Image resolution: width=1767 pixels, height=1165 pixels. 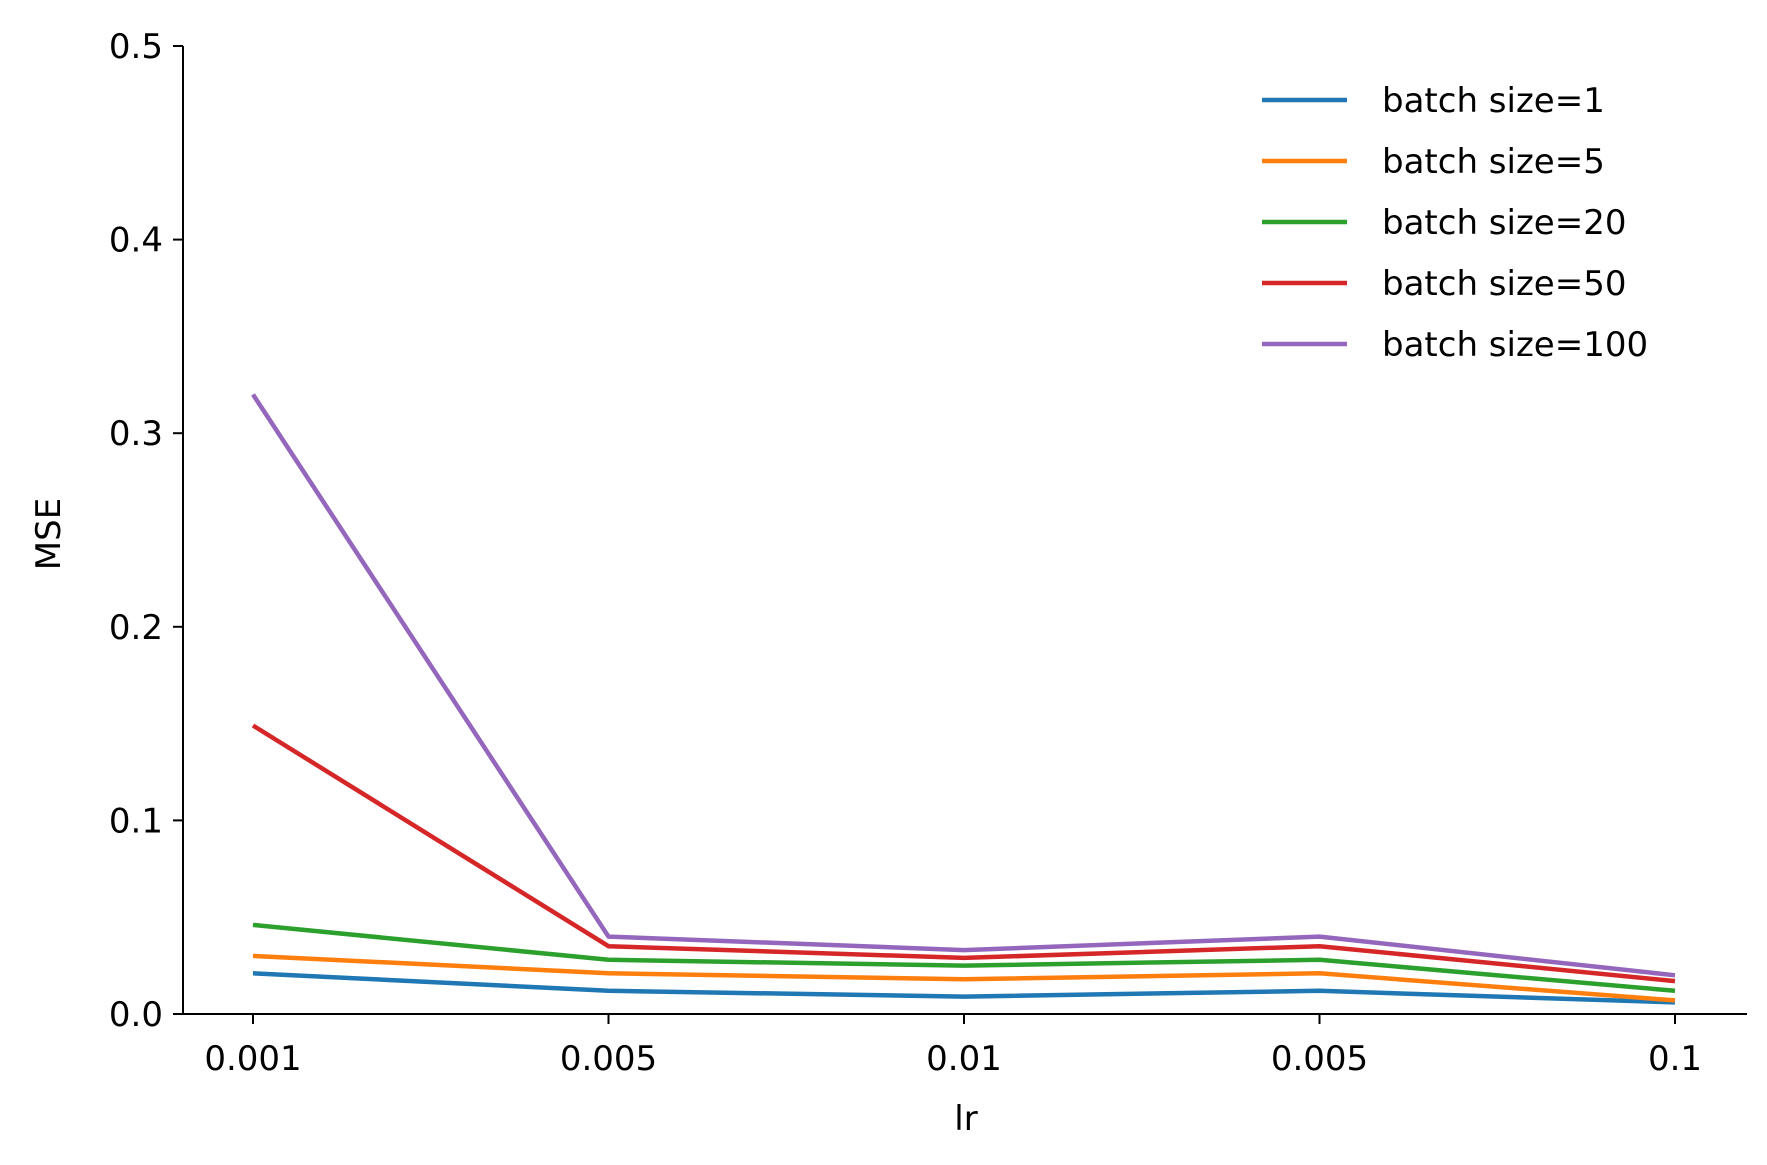 I want to click on y-axis-label: MSE, so click(x=49, y=534).